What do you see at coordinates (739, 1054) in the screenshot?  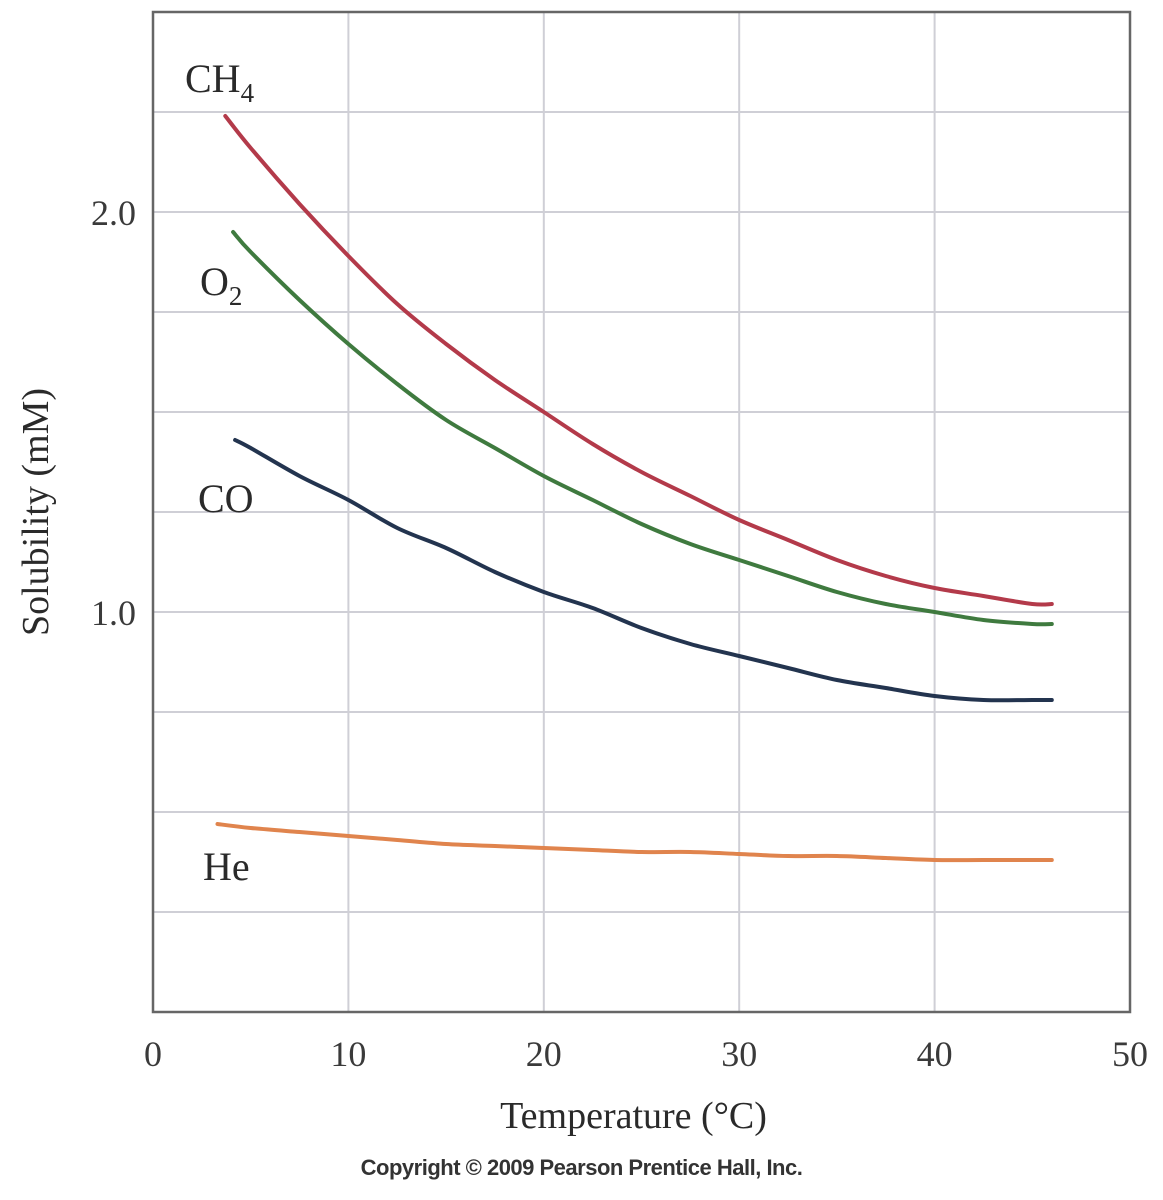 I see `x-tick-label: 30` at bounding box center [739, 1054].